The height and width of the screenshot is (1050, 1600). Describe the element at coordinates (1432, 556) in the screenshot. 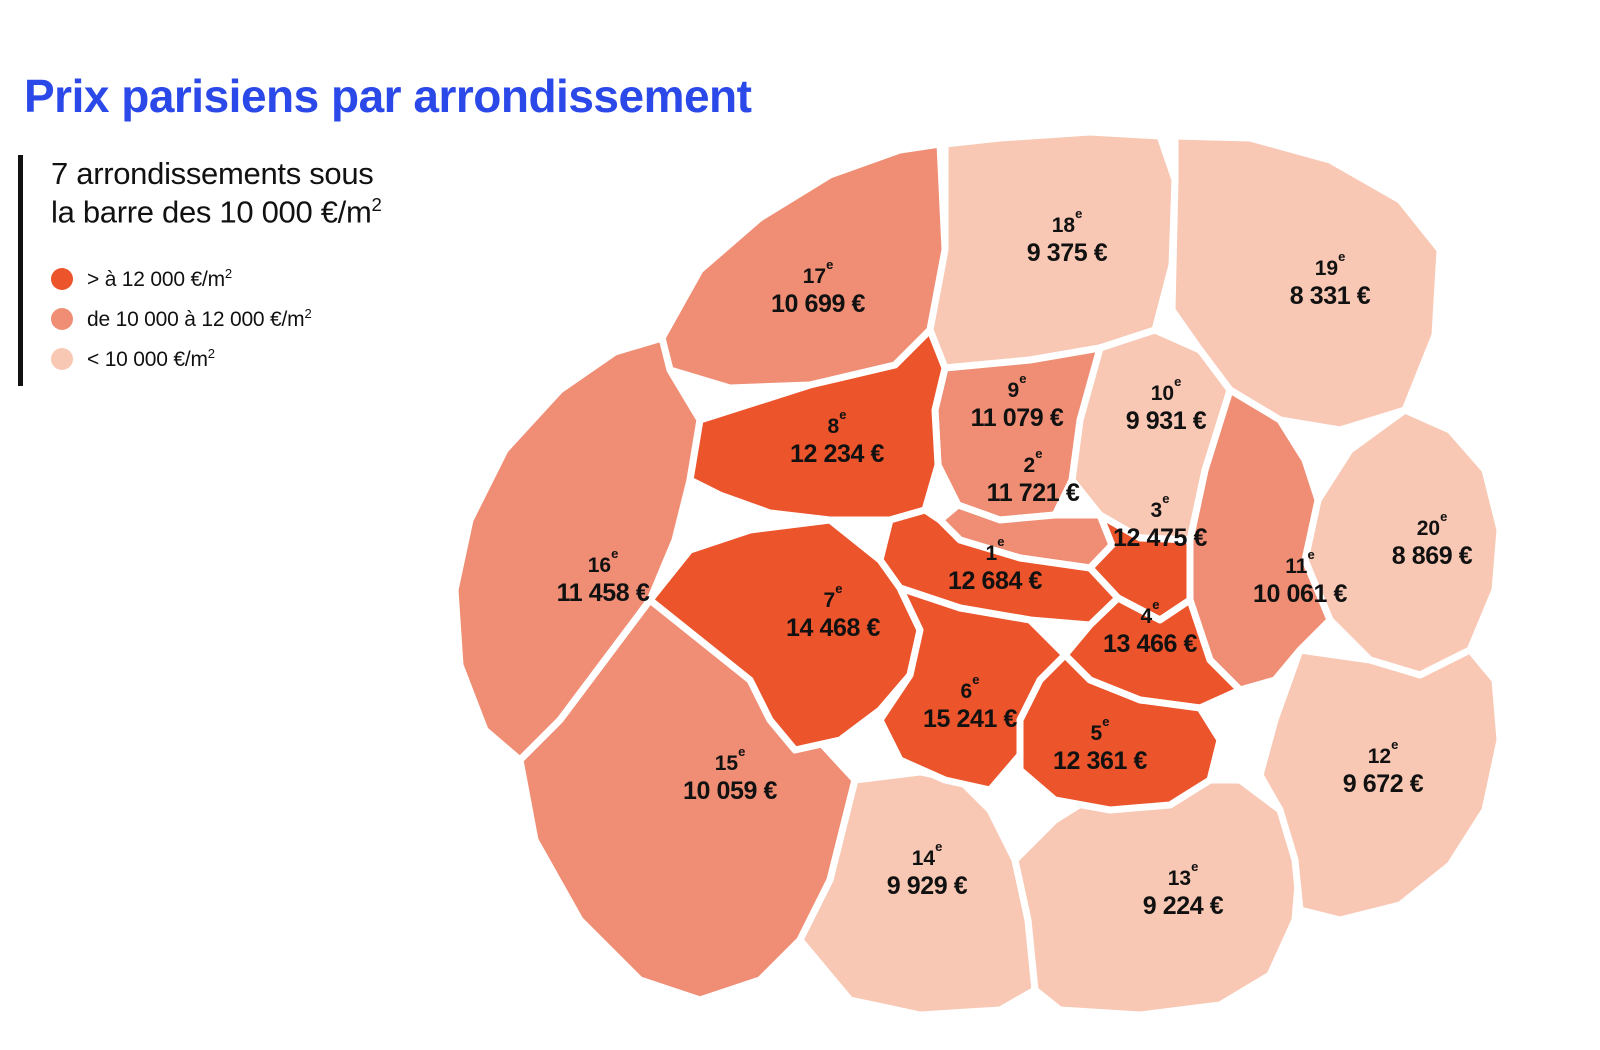

I see `arrondissement-price: 8 869 €` at that location.